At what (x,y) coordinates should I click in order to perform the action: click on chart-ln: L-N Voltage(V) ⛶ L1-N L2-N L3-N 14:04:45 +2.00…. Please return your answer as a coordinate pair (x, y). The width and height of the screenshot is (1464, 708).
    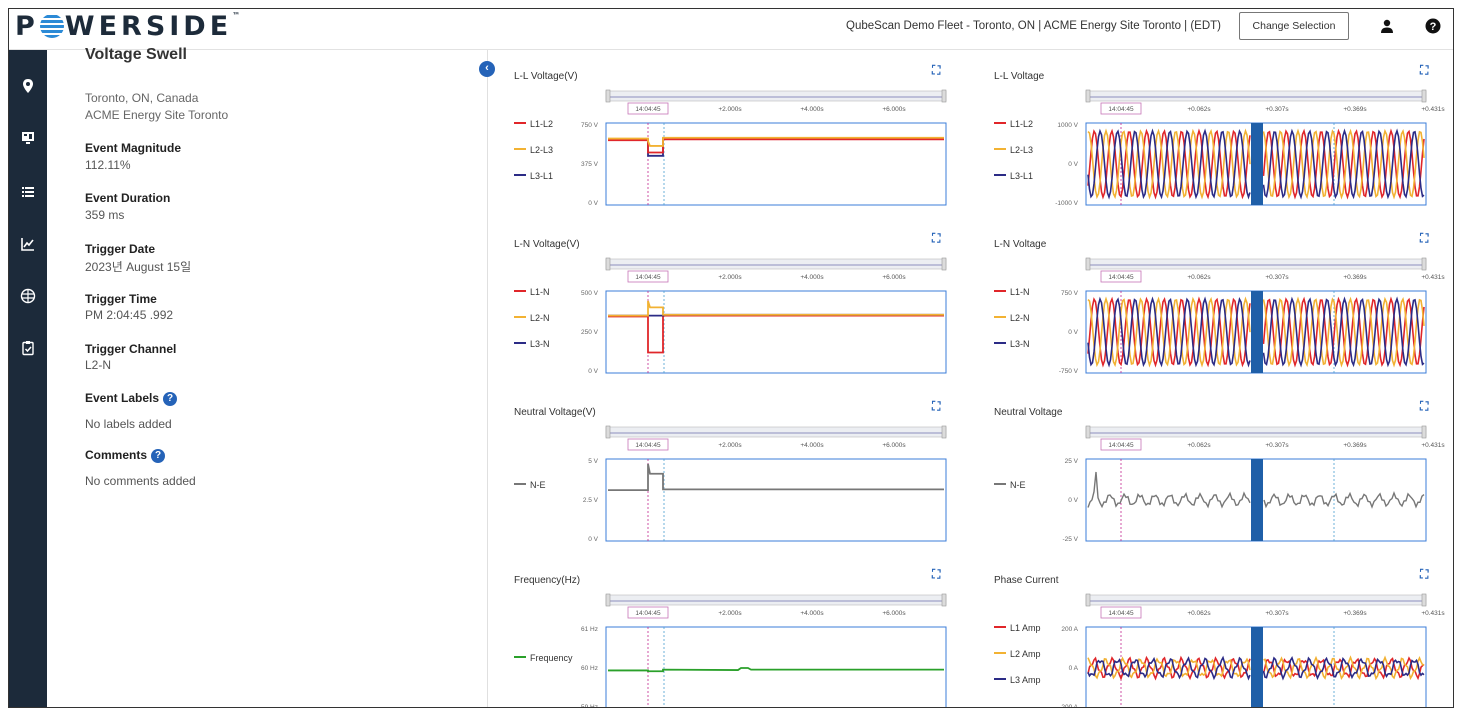
    Looking at the image, I should click on (739, 315).